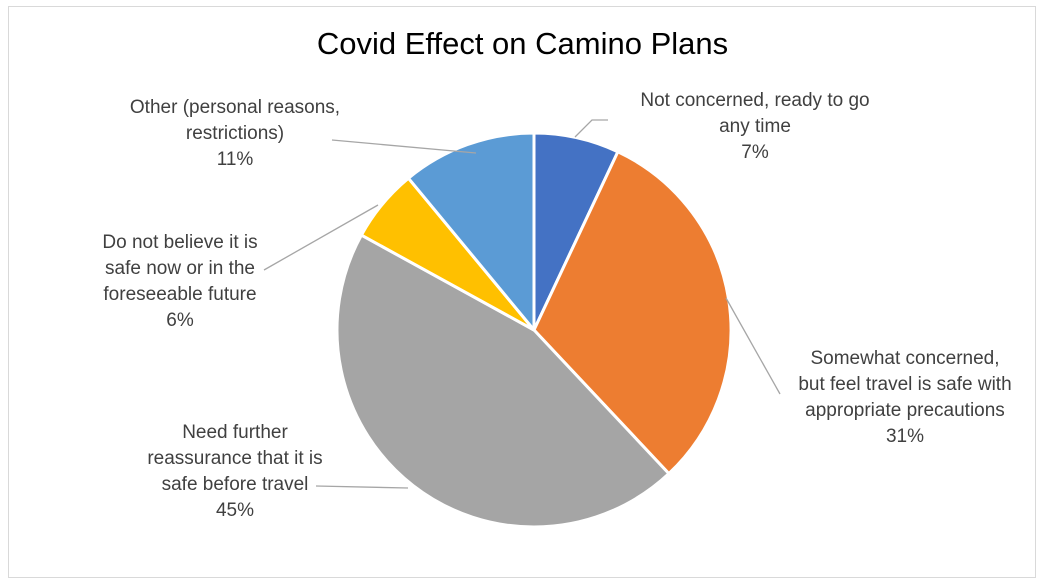  What do you see at coordinates (235, 510) in the screenshot?
I see `data-label-percent: 45%` at bounding box center [235, 510].